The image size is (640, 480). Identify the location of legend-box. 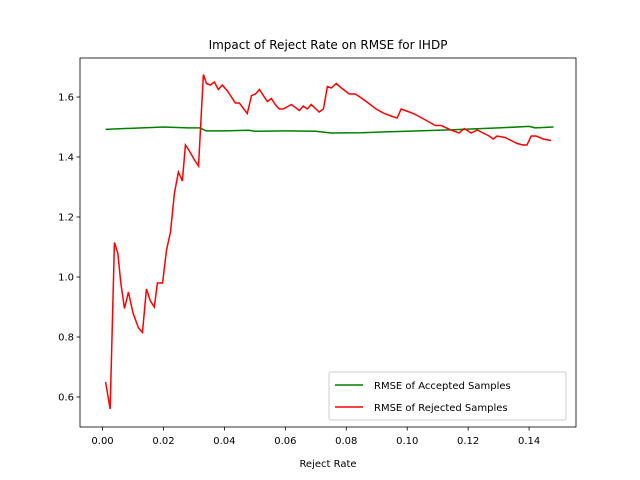
(447, 396).